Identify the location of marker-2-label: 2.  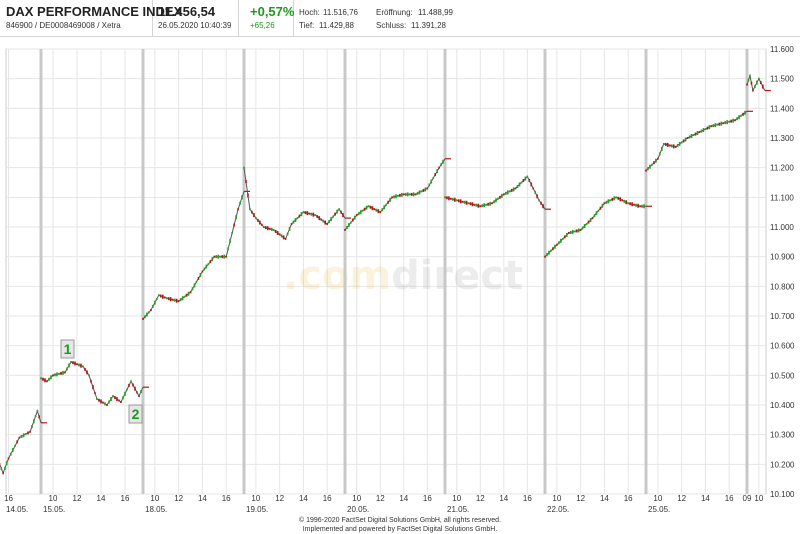
(136, 414).